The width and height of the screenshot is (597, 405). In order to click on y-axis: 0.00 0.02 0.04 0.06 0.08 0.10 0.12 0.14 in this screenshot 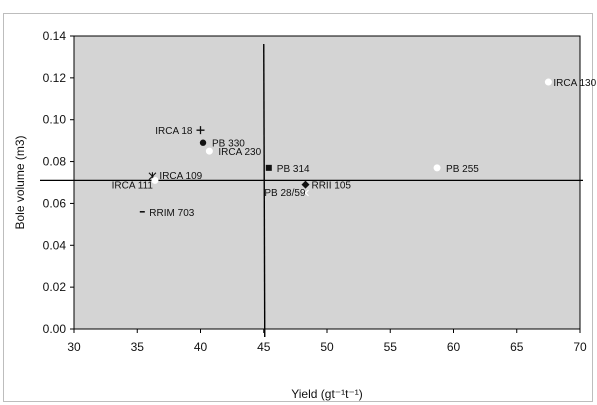, I will do `click(59, 182)`.